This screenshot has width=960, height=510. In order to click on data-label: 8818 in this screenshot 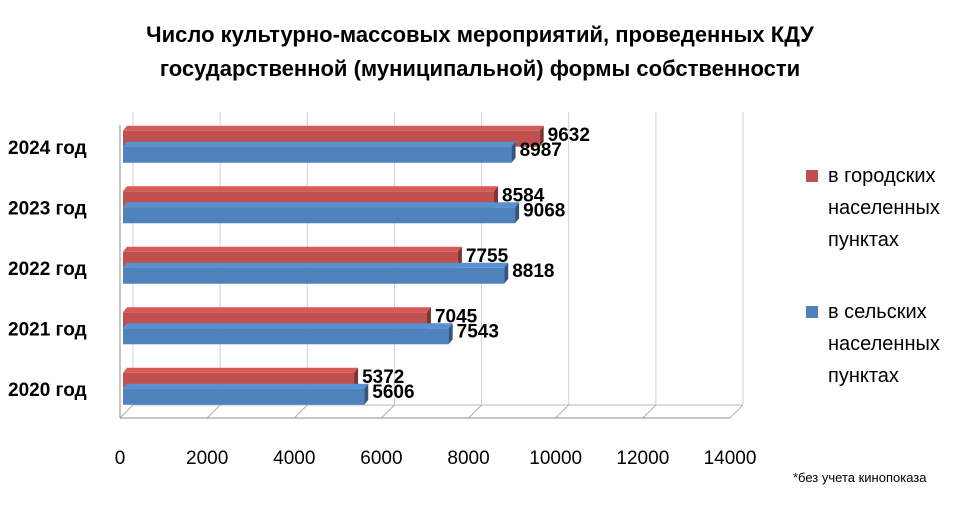, I will do `click(533, 271)`.